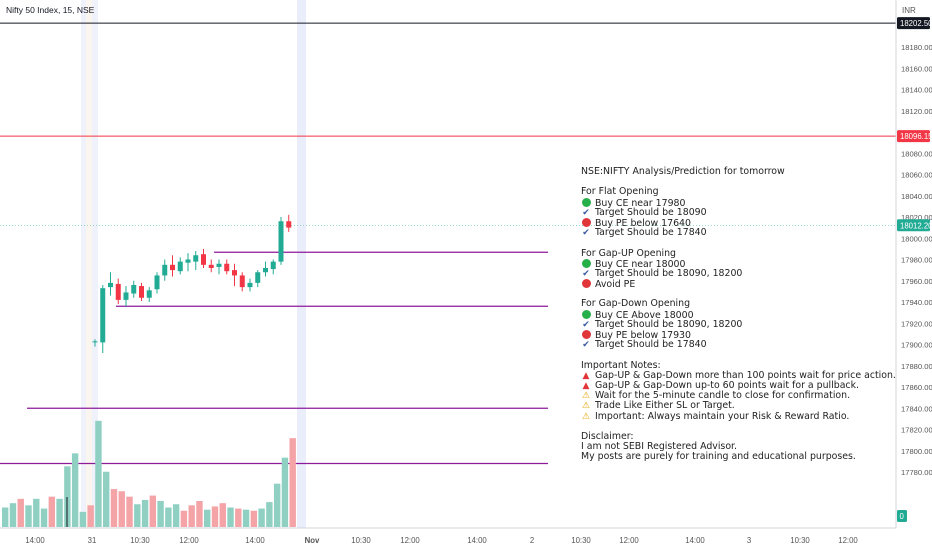 This screenshot has width=932, height=550. Describe the element at coordinates (749, 540) in the screenshot. I see `x-tick-13: 3` at that location.